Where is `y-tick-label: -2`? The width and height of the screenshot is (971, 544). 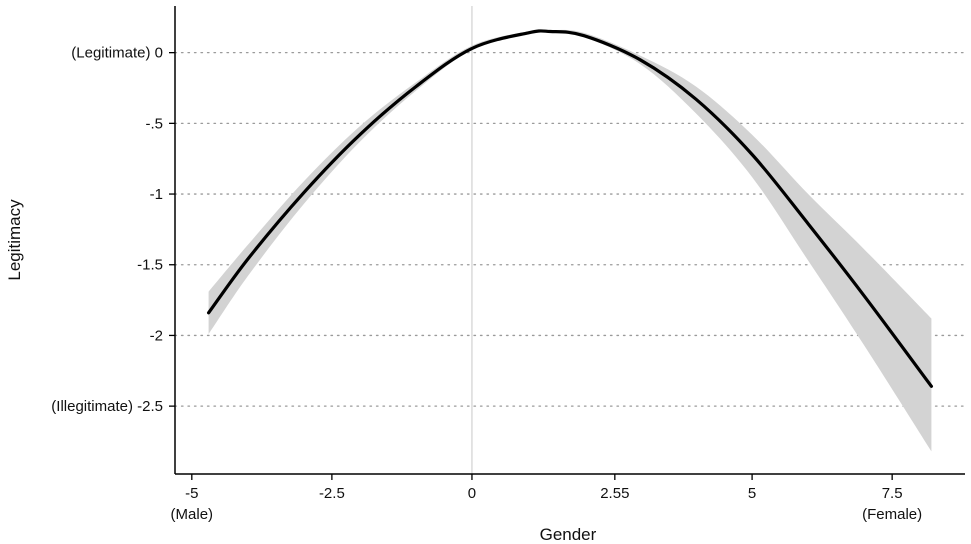
y-tick-label: -2 is located at coordinates (156, 335).